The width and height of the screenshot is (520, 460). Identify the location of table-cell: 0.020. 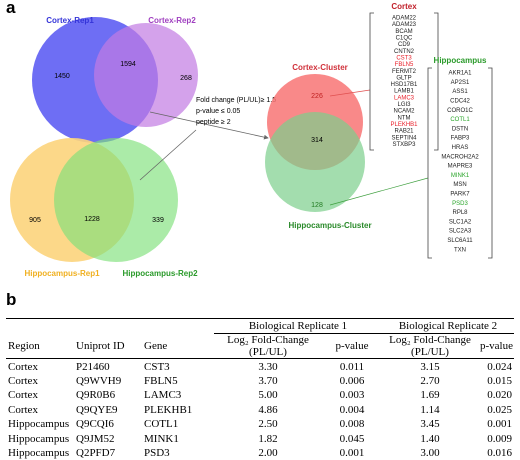
(499, 395).